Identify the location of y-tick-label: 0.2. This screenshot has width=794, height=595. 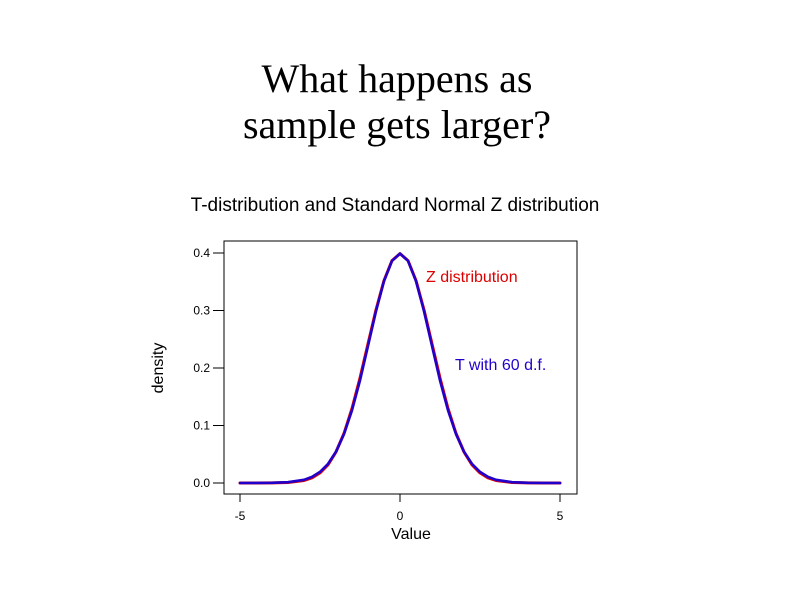
(201, 368).